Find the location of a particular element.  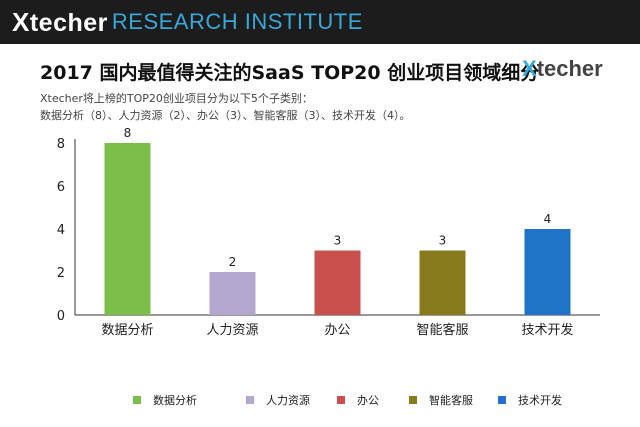

brand-logo: Xtecher is located at coordinates (60, 21).